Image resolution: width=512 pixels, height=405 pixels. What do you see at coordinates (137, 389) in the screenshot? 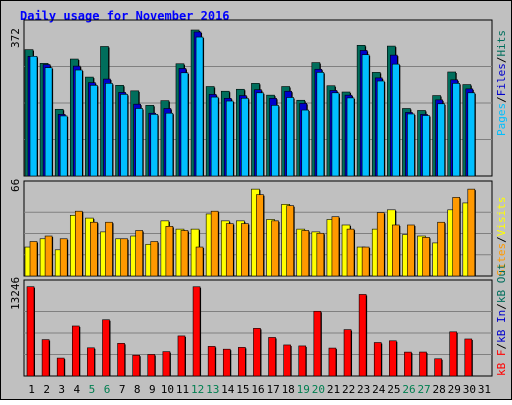
I see `day-label: 8` at bounding box center [137, 389].